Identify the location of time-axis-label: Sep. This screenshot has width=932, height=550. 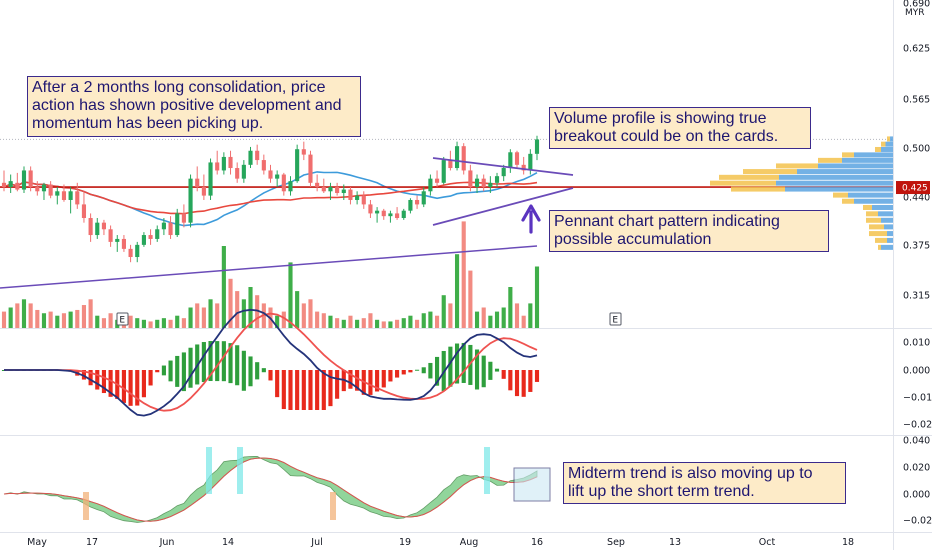
(616, 542).